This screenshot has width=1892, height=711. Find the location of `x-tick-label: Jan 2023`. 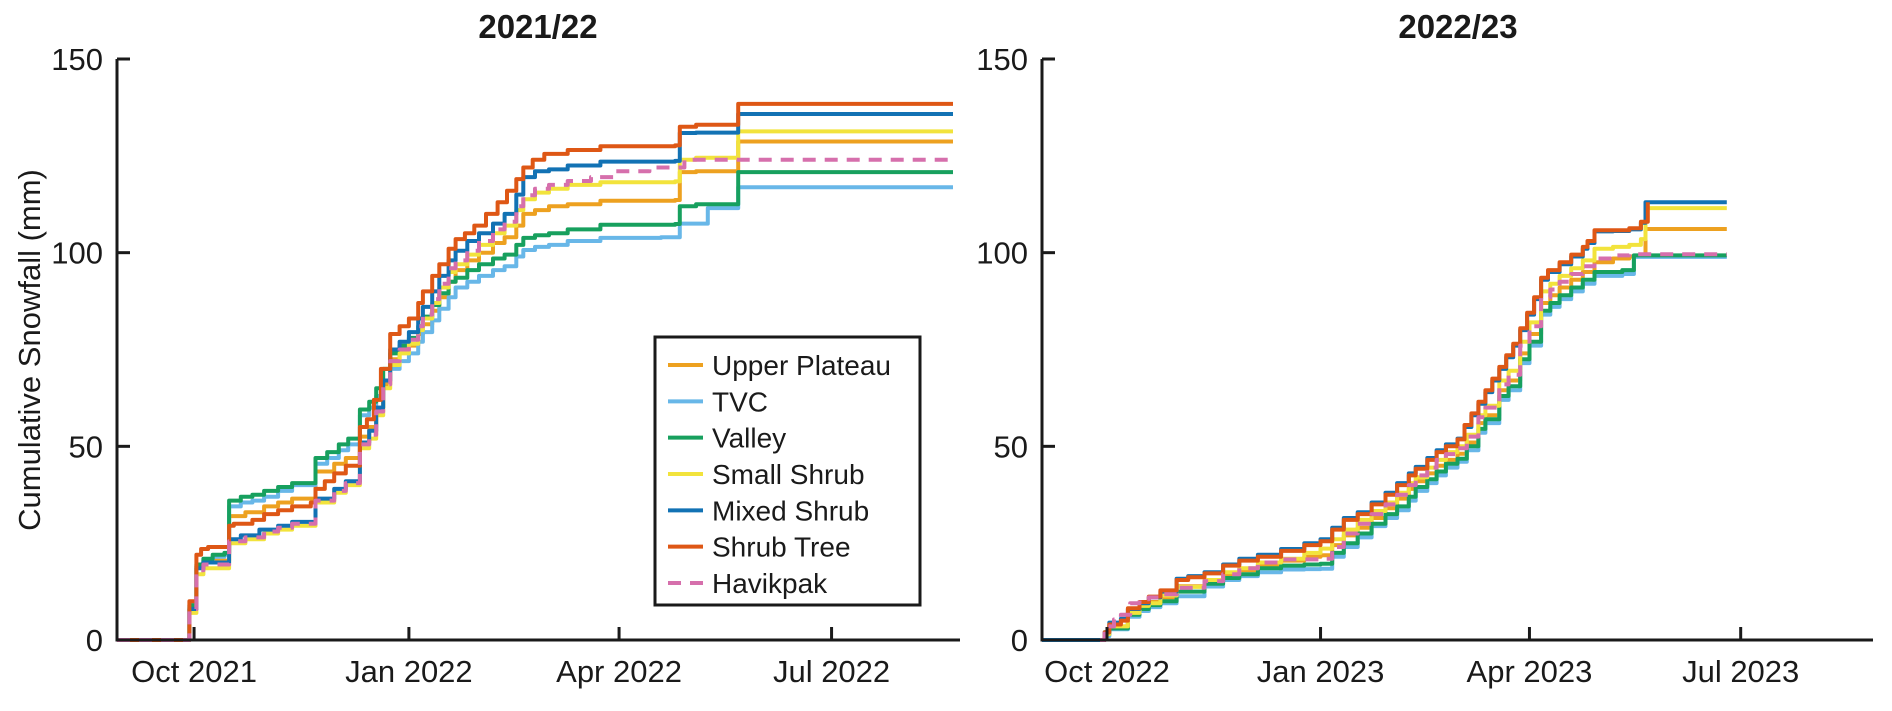

x-tick-label: Jan 2023 is located at coordinates (1321, 671).